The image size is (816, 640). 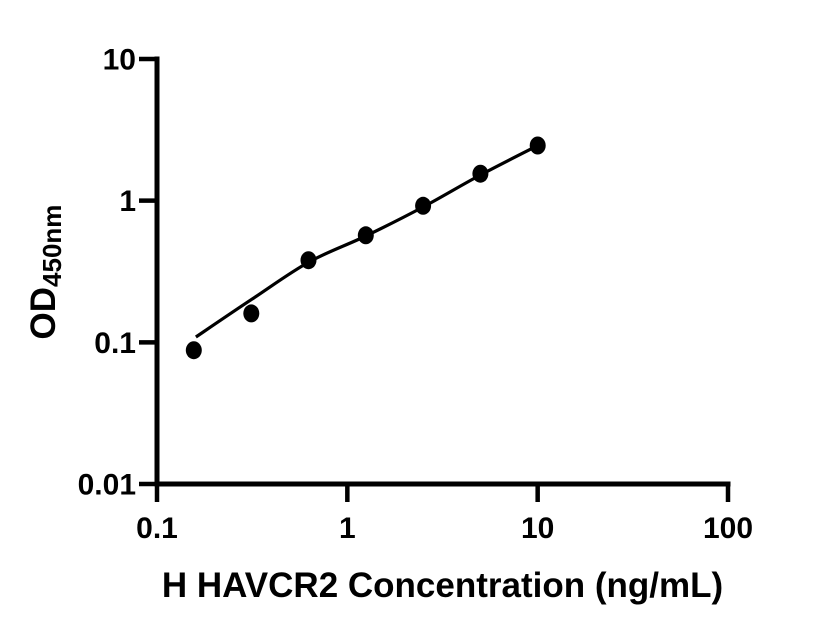 I want to click on y-tick-label: 0.1, so click(x=115, y=343).